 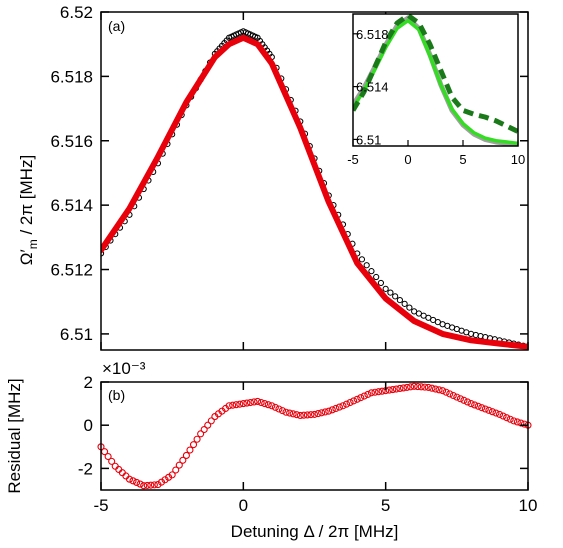 I want to click on inset-ticks: 6.518 6.514 6.51 -5 0 5 10, so click(x=436, y=97).